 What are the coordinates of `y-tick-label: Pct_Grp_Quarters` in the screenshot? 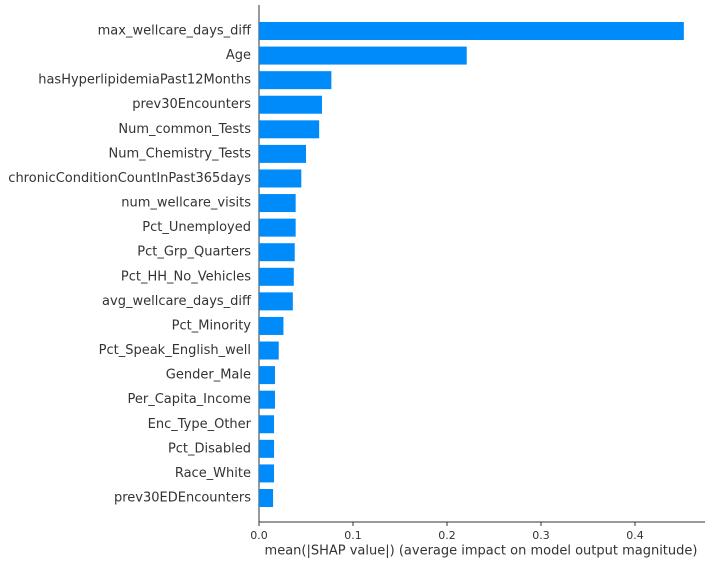 It's located at (194, 252).